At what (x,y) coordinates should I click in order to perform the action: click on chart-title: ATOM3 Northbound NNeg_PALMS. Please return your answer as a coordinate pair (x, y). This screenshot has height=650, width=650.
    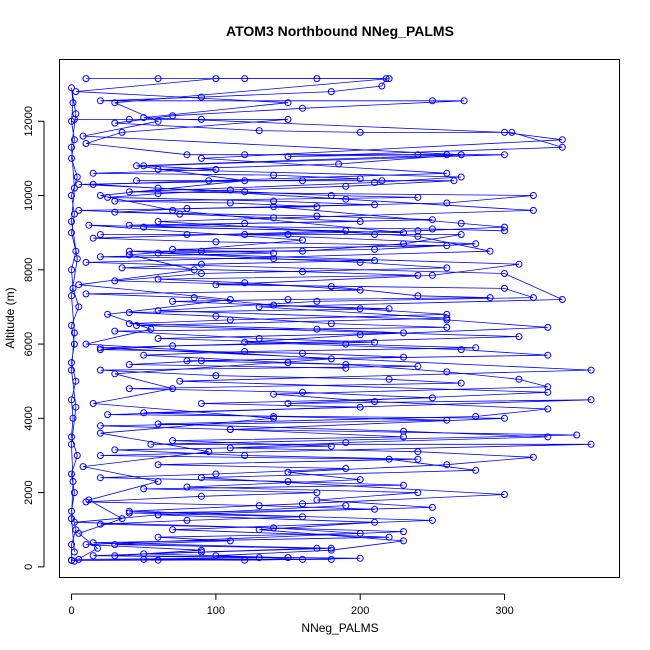
    Looking at the image, I should click on (340, 31).